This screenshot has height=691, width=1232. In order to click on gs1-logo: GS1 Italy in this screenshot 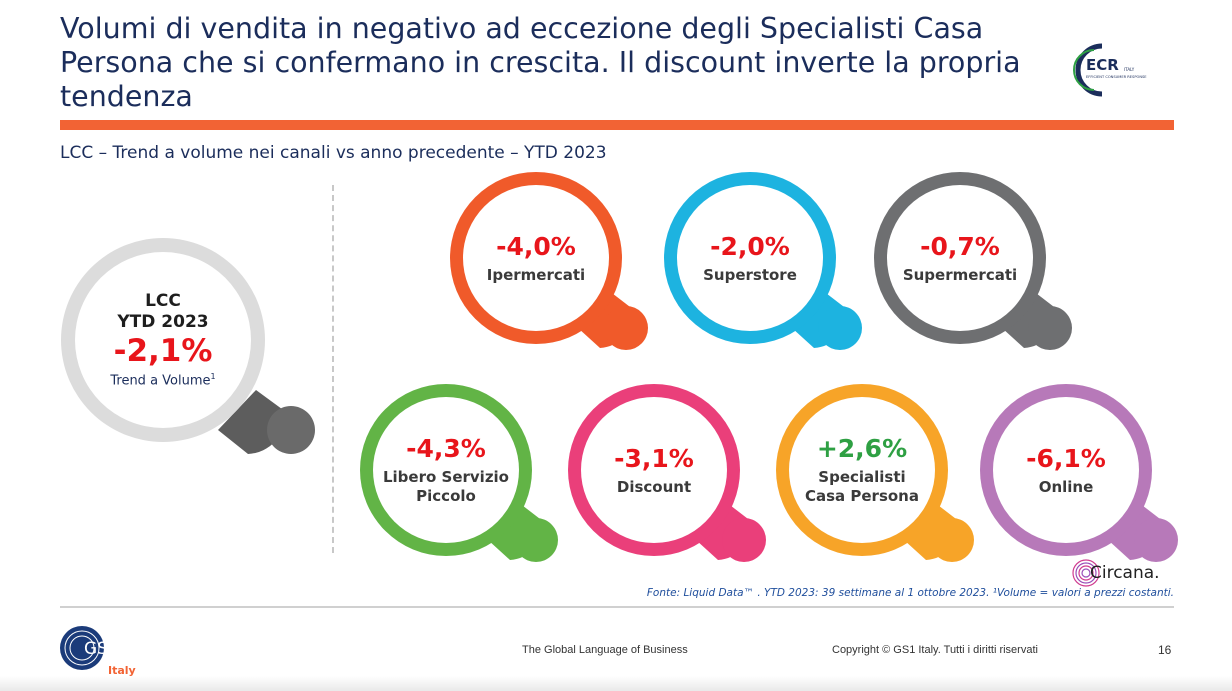, I will do `click(98, 650)`.